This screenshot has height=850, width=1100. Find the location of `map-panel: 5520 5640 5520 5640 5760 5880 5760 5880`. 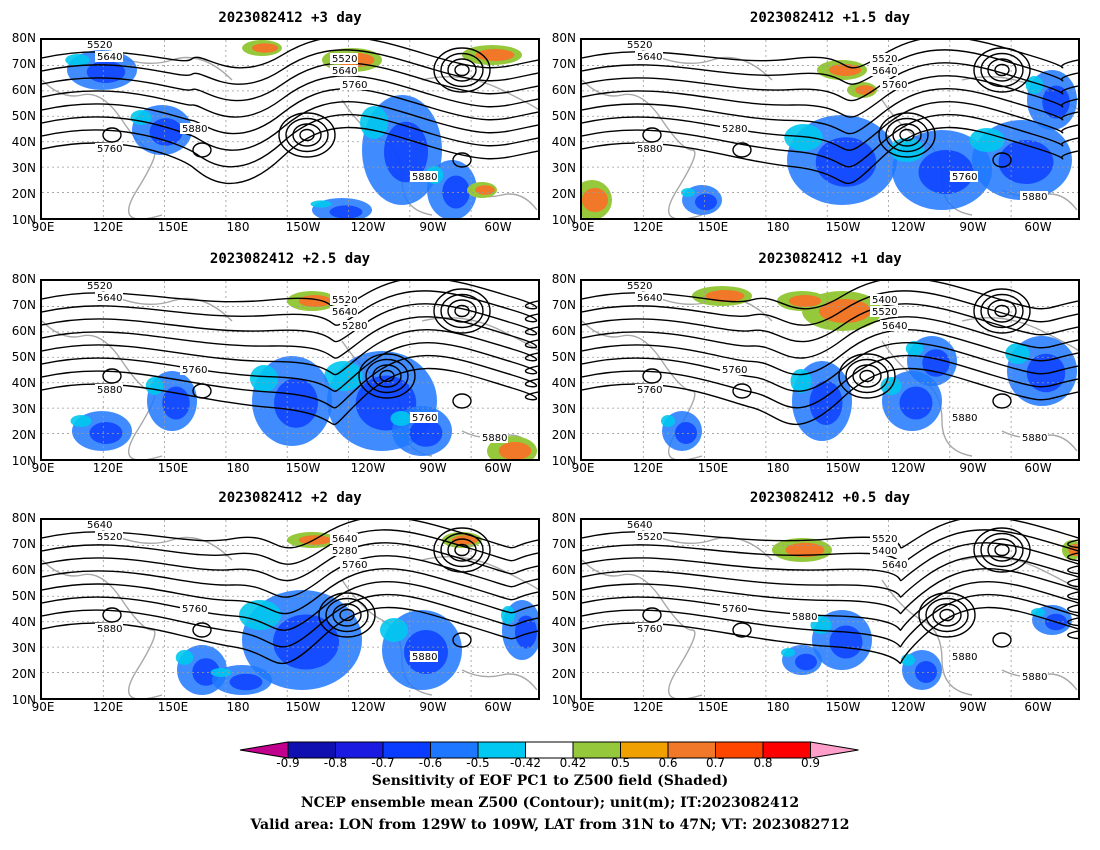

map-panel: 5520 5640 5520 5640 5760 5880 5760 5880 is located at coordinates (290, 129).